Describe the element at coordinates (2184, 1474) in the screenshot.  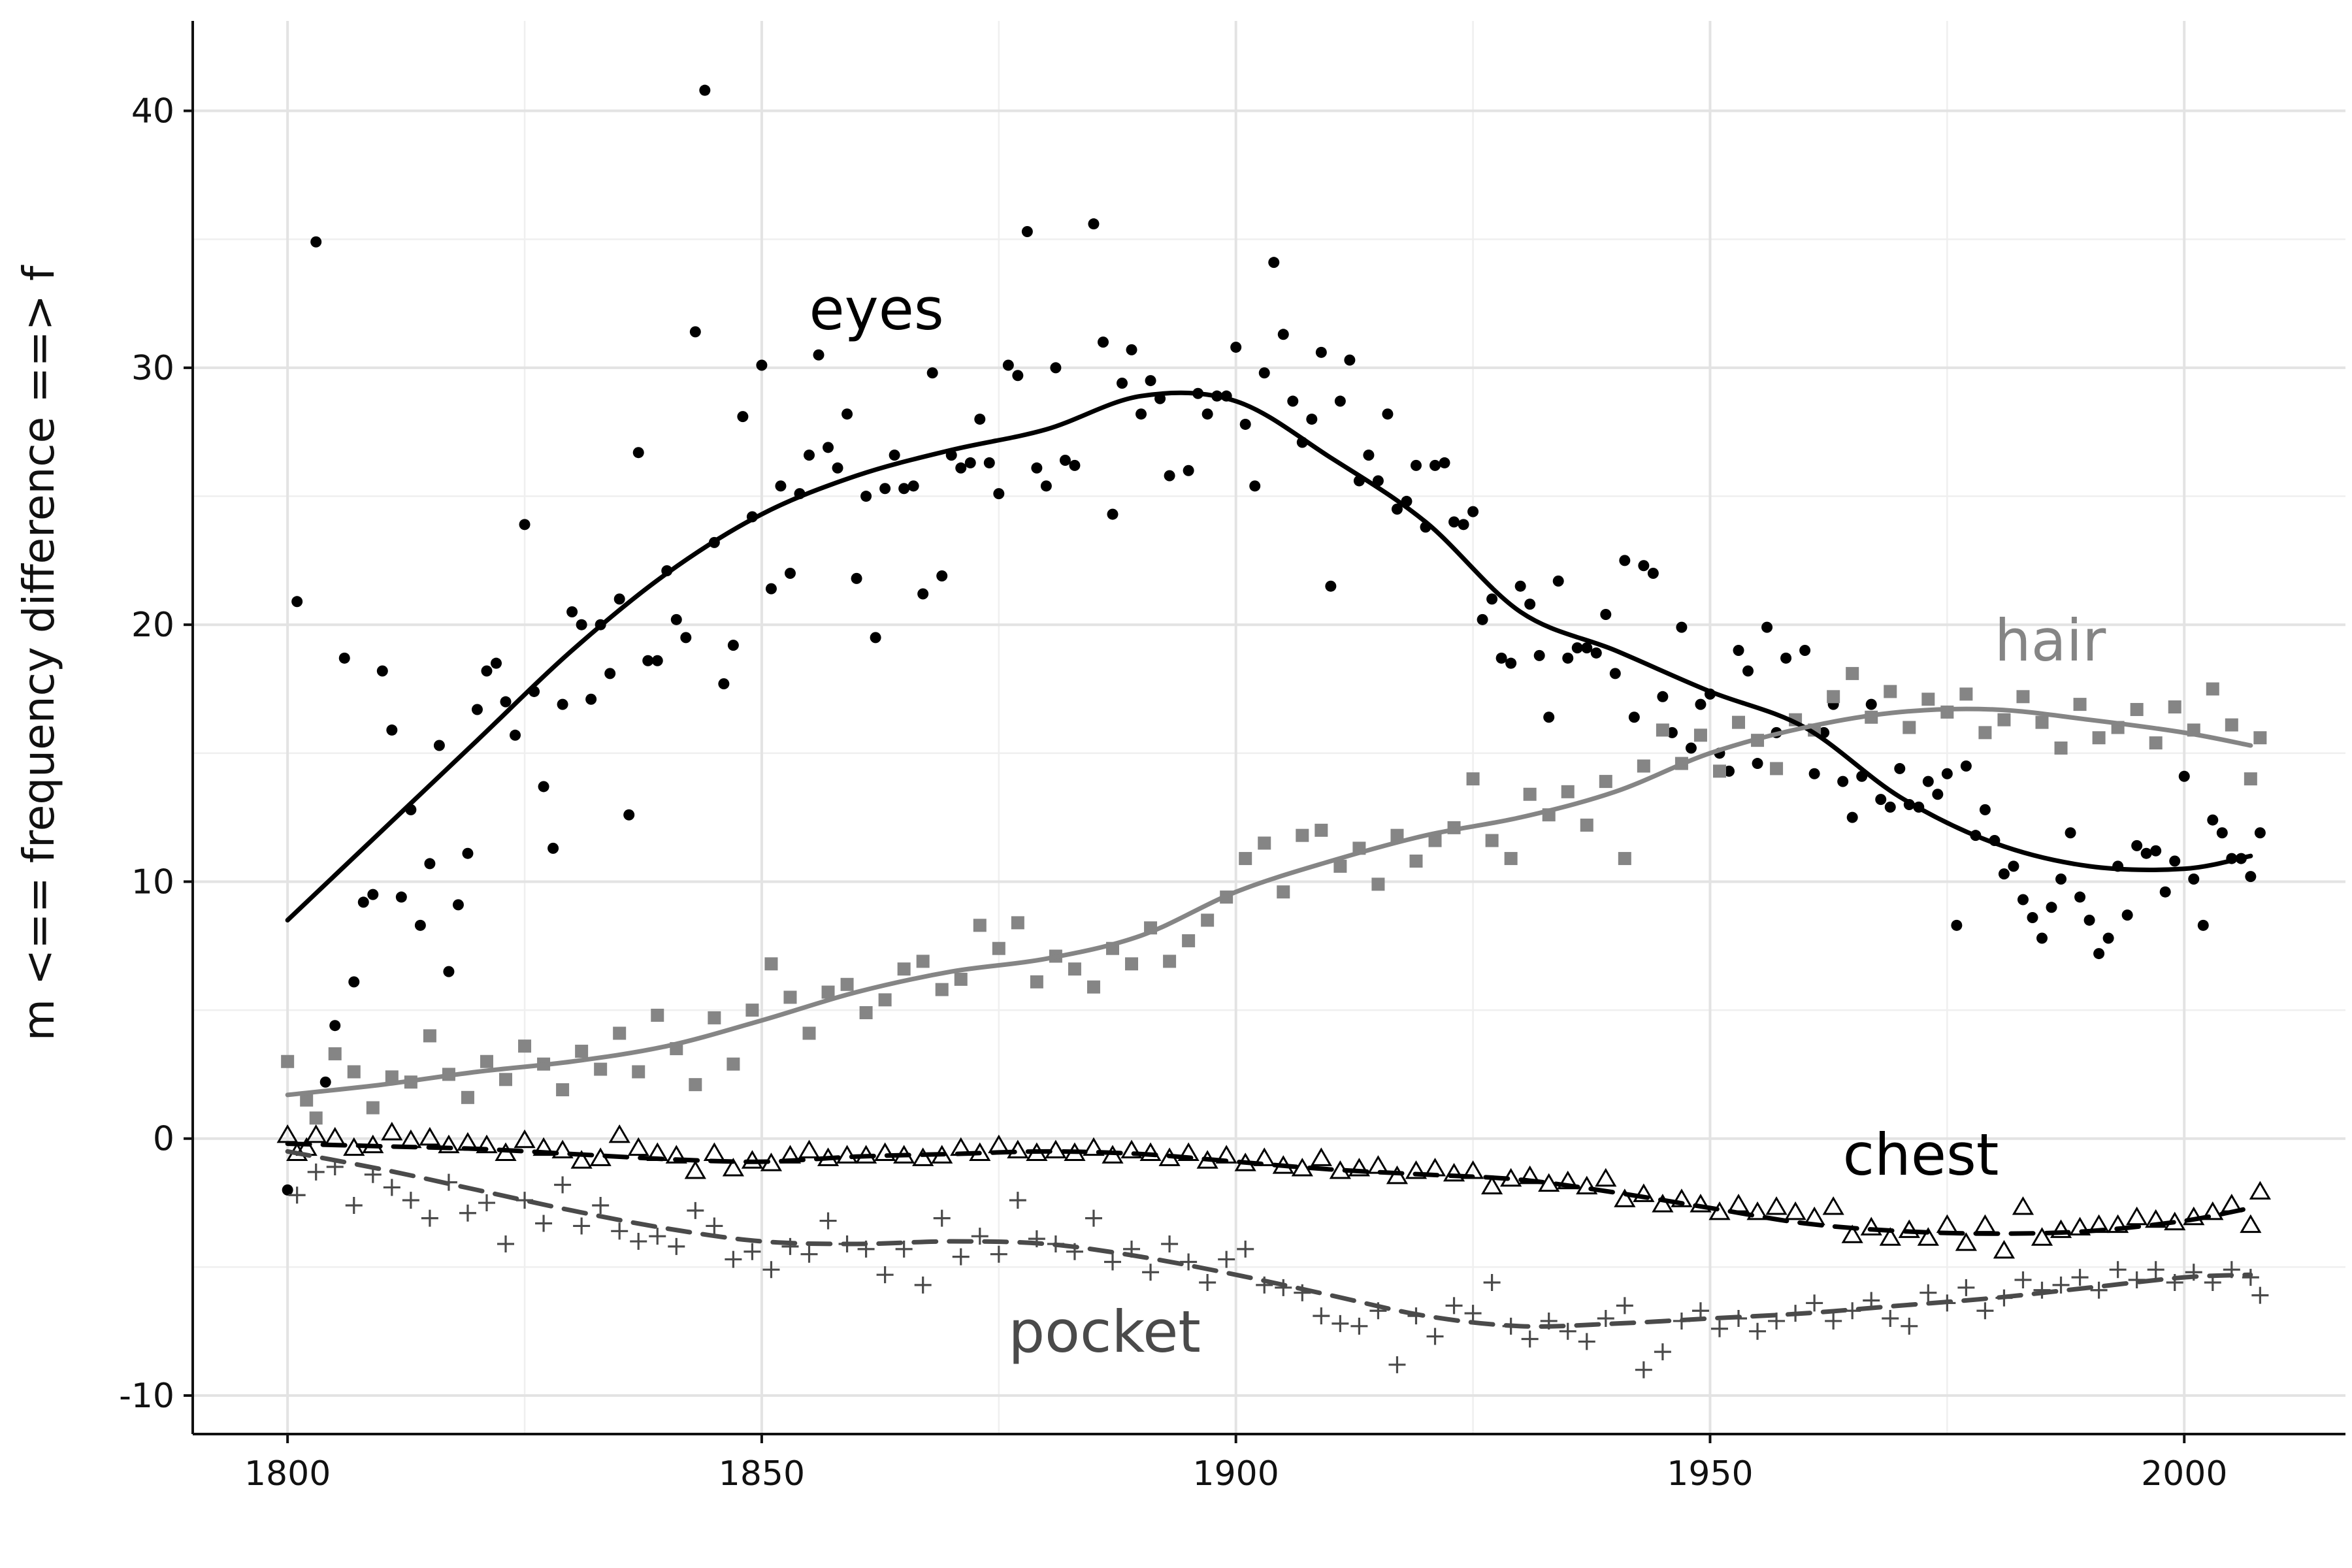
I see `x-tick-label: 2000` at that location.